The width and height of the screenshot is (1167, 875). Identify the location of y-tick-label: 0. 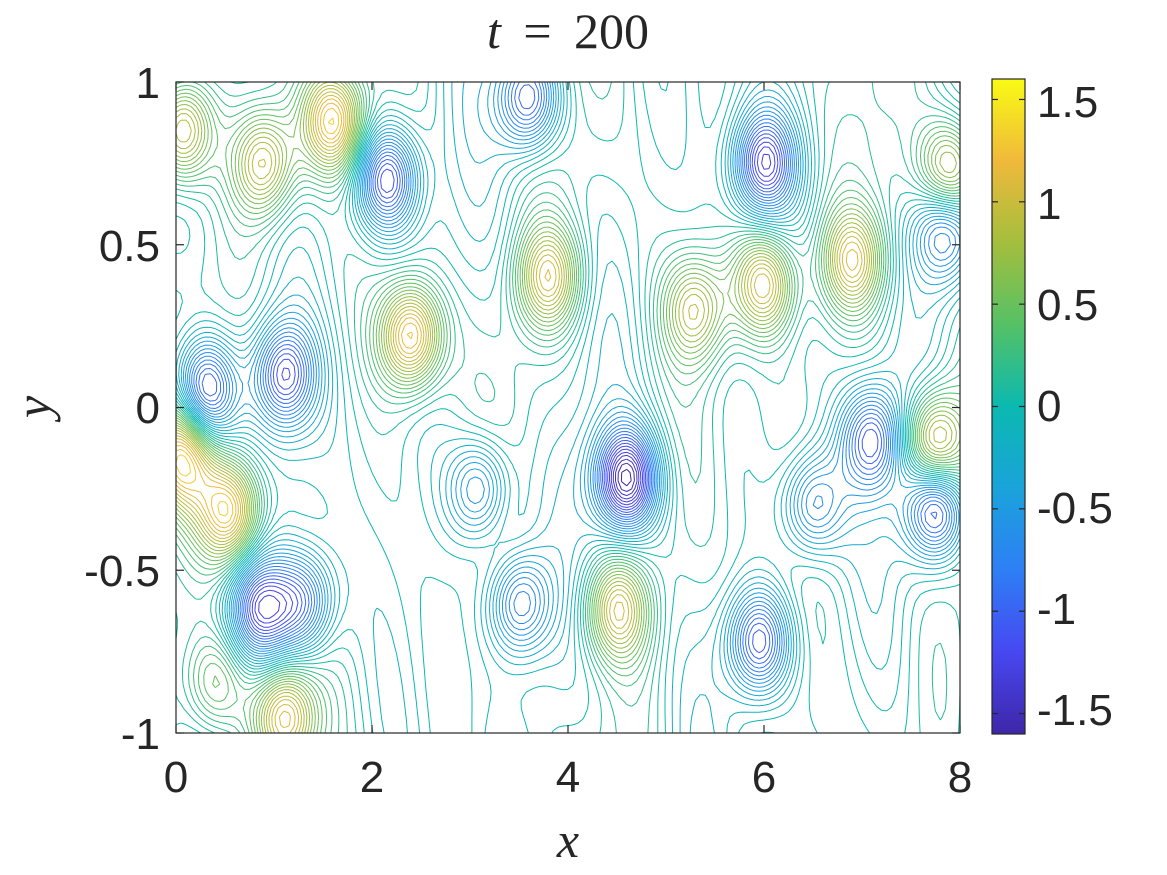
(148, 408).